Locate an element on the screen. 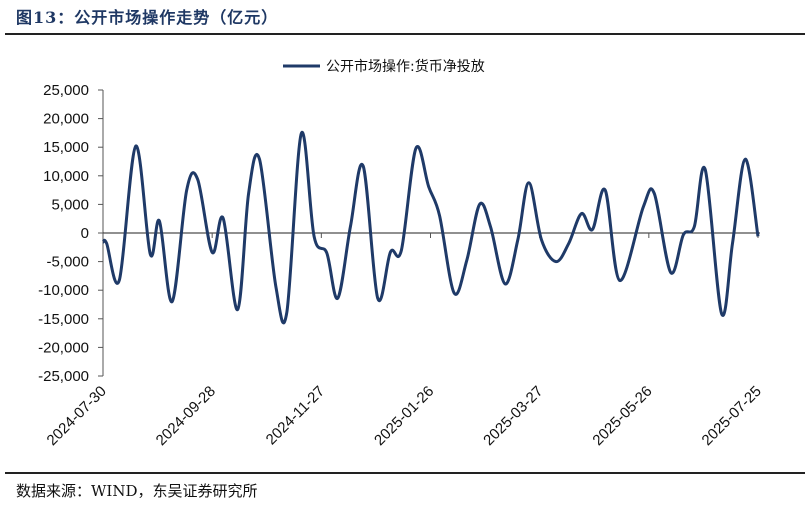 The width and height of the screenshot is (805, 507). bottom-rule is located at coordinates (405, 473).